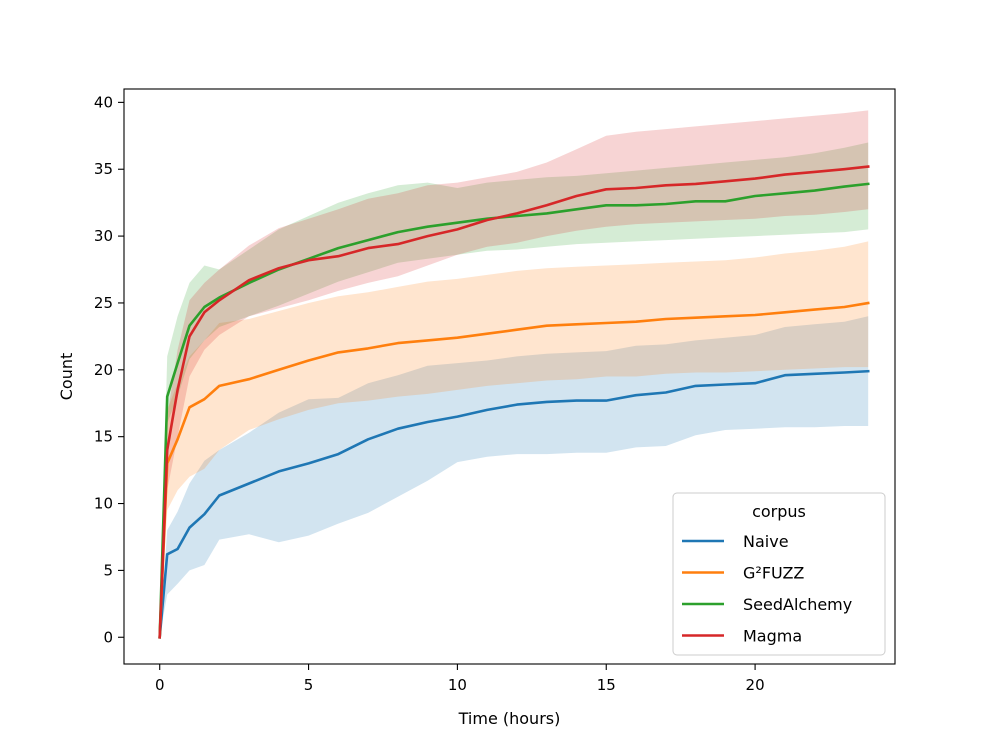 The width and height of the screenshot is (996, 747). Describe the element at coordinates (779, 511) in the screenshot. I see `legend-title: corpus` at that location.